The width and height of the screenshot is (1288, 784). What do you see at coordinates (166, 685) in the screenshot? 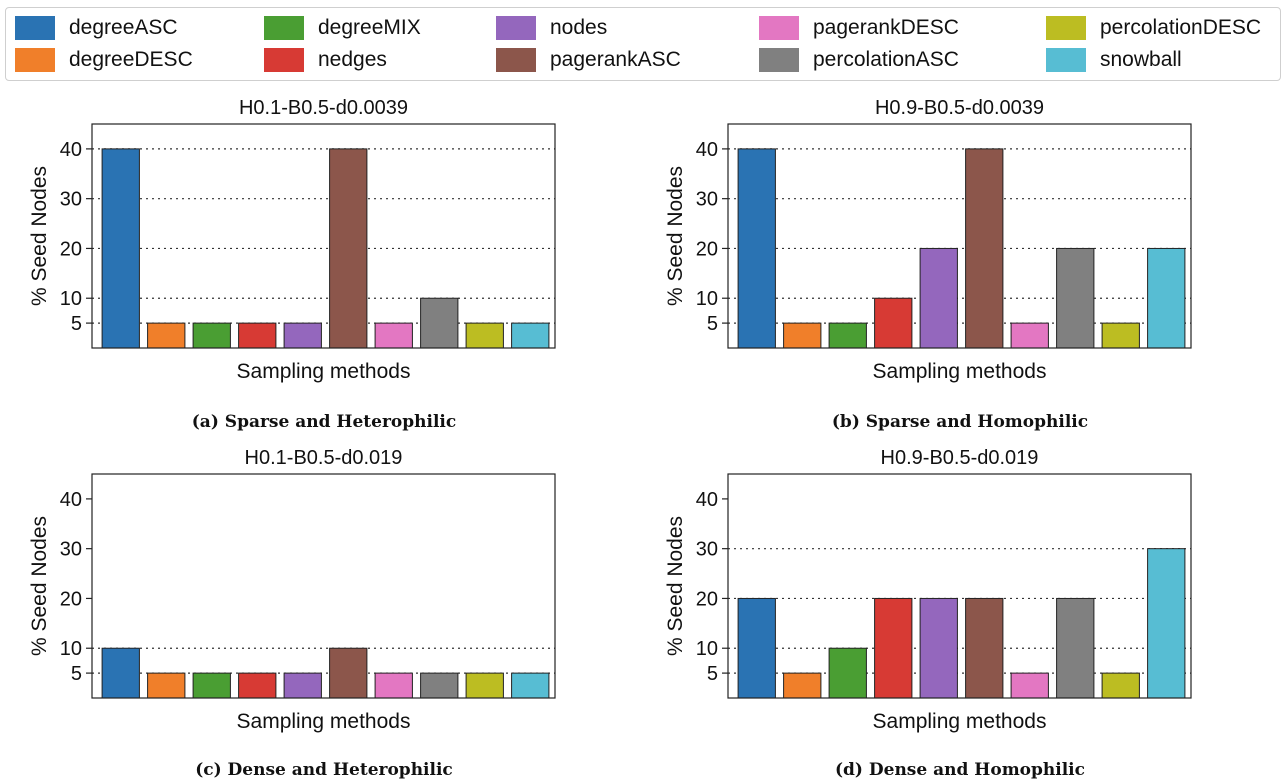
I see `bar-degreeDESC` at bounding box center [166, 685].